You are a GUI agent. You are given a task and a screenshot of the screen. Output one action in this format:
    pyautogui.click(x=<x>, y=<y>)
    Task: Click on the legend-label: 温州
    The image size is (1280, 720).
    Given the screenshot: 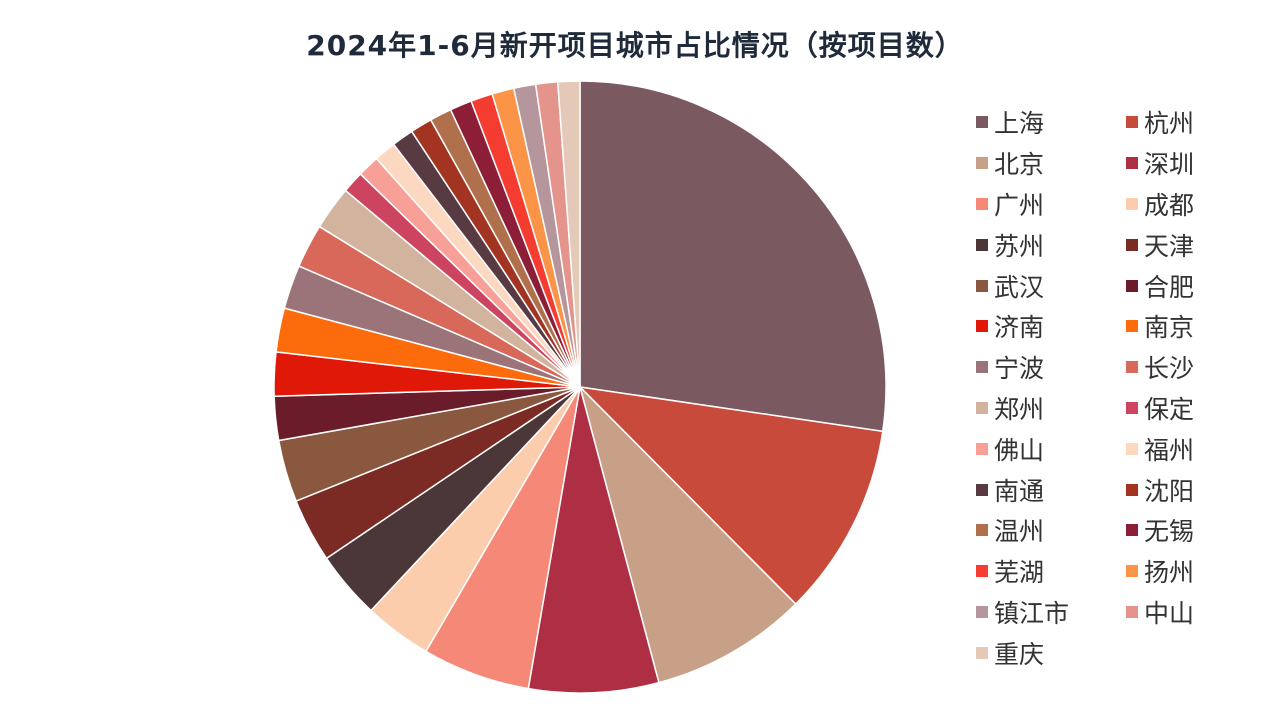 What is the action you would take?
    pyautogui.click(x=1019, y=532)
    